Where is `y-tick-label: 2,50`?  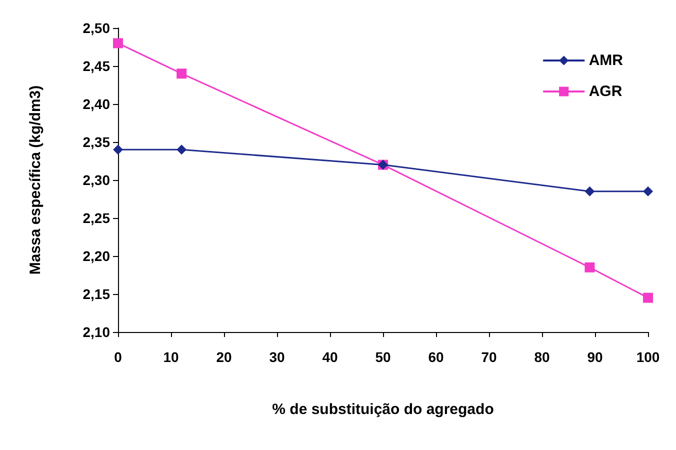
y-tick-label: 2,50 is located at coordinates (96, 28).